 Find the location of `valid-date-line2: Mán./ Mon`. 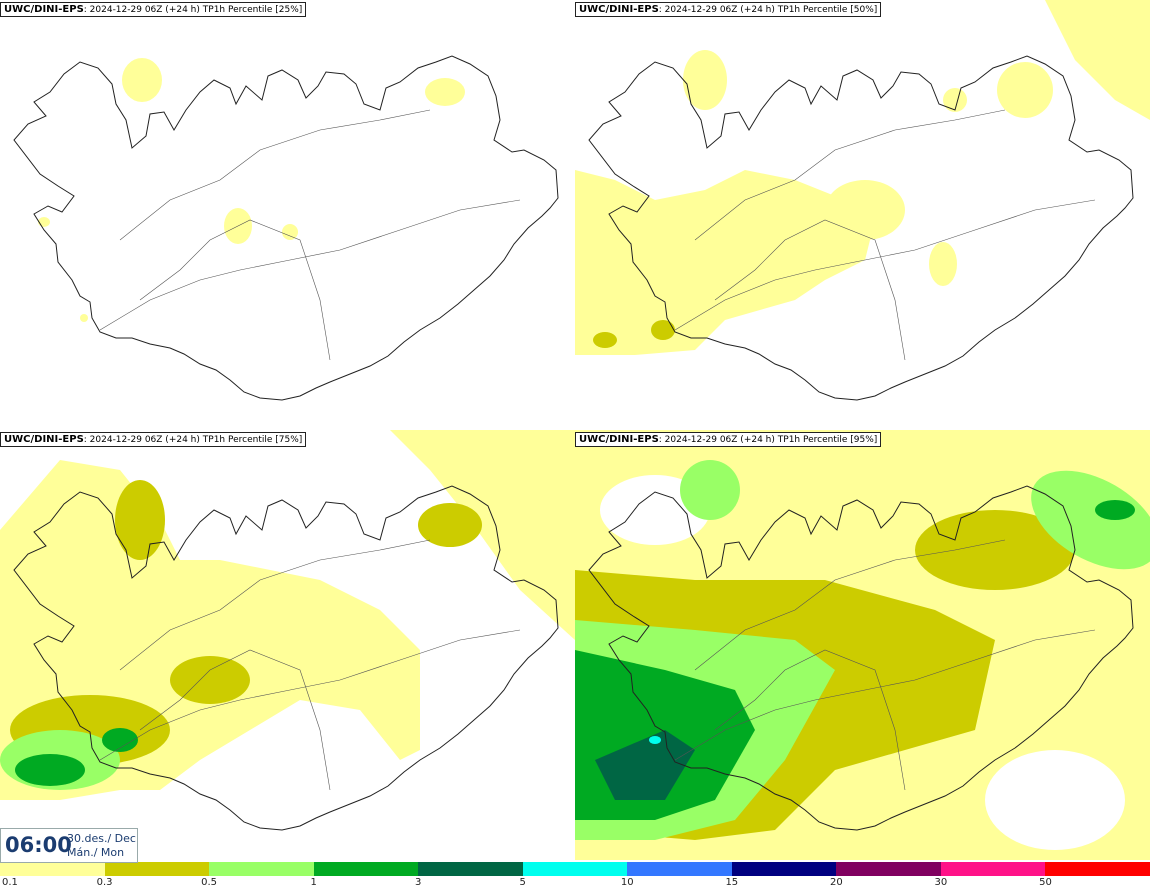

valid-date-line2: Mán./ Mon is located at coordinates (96, 852).